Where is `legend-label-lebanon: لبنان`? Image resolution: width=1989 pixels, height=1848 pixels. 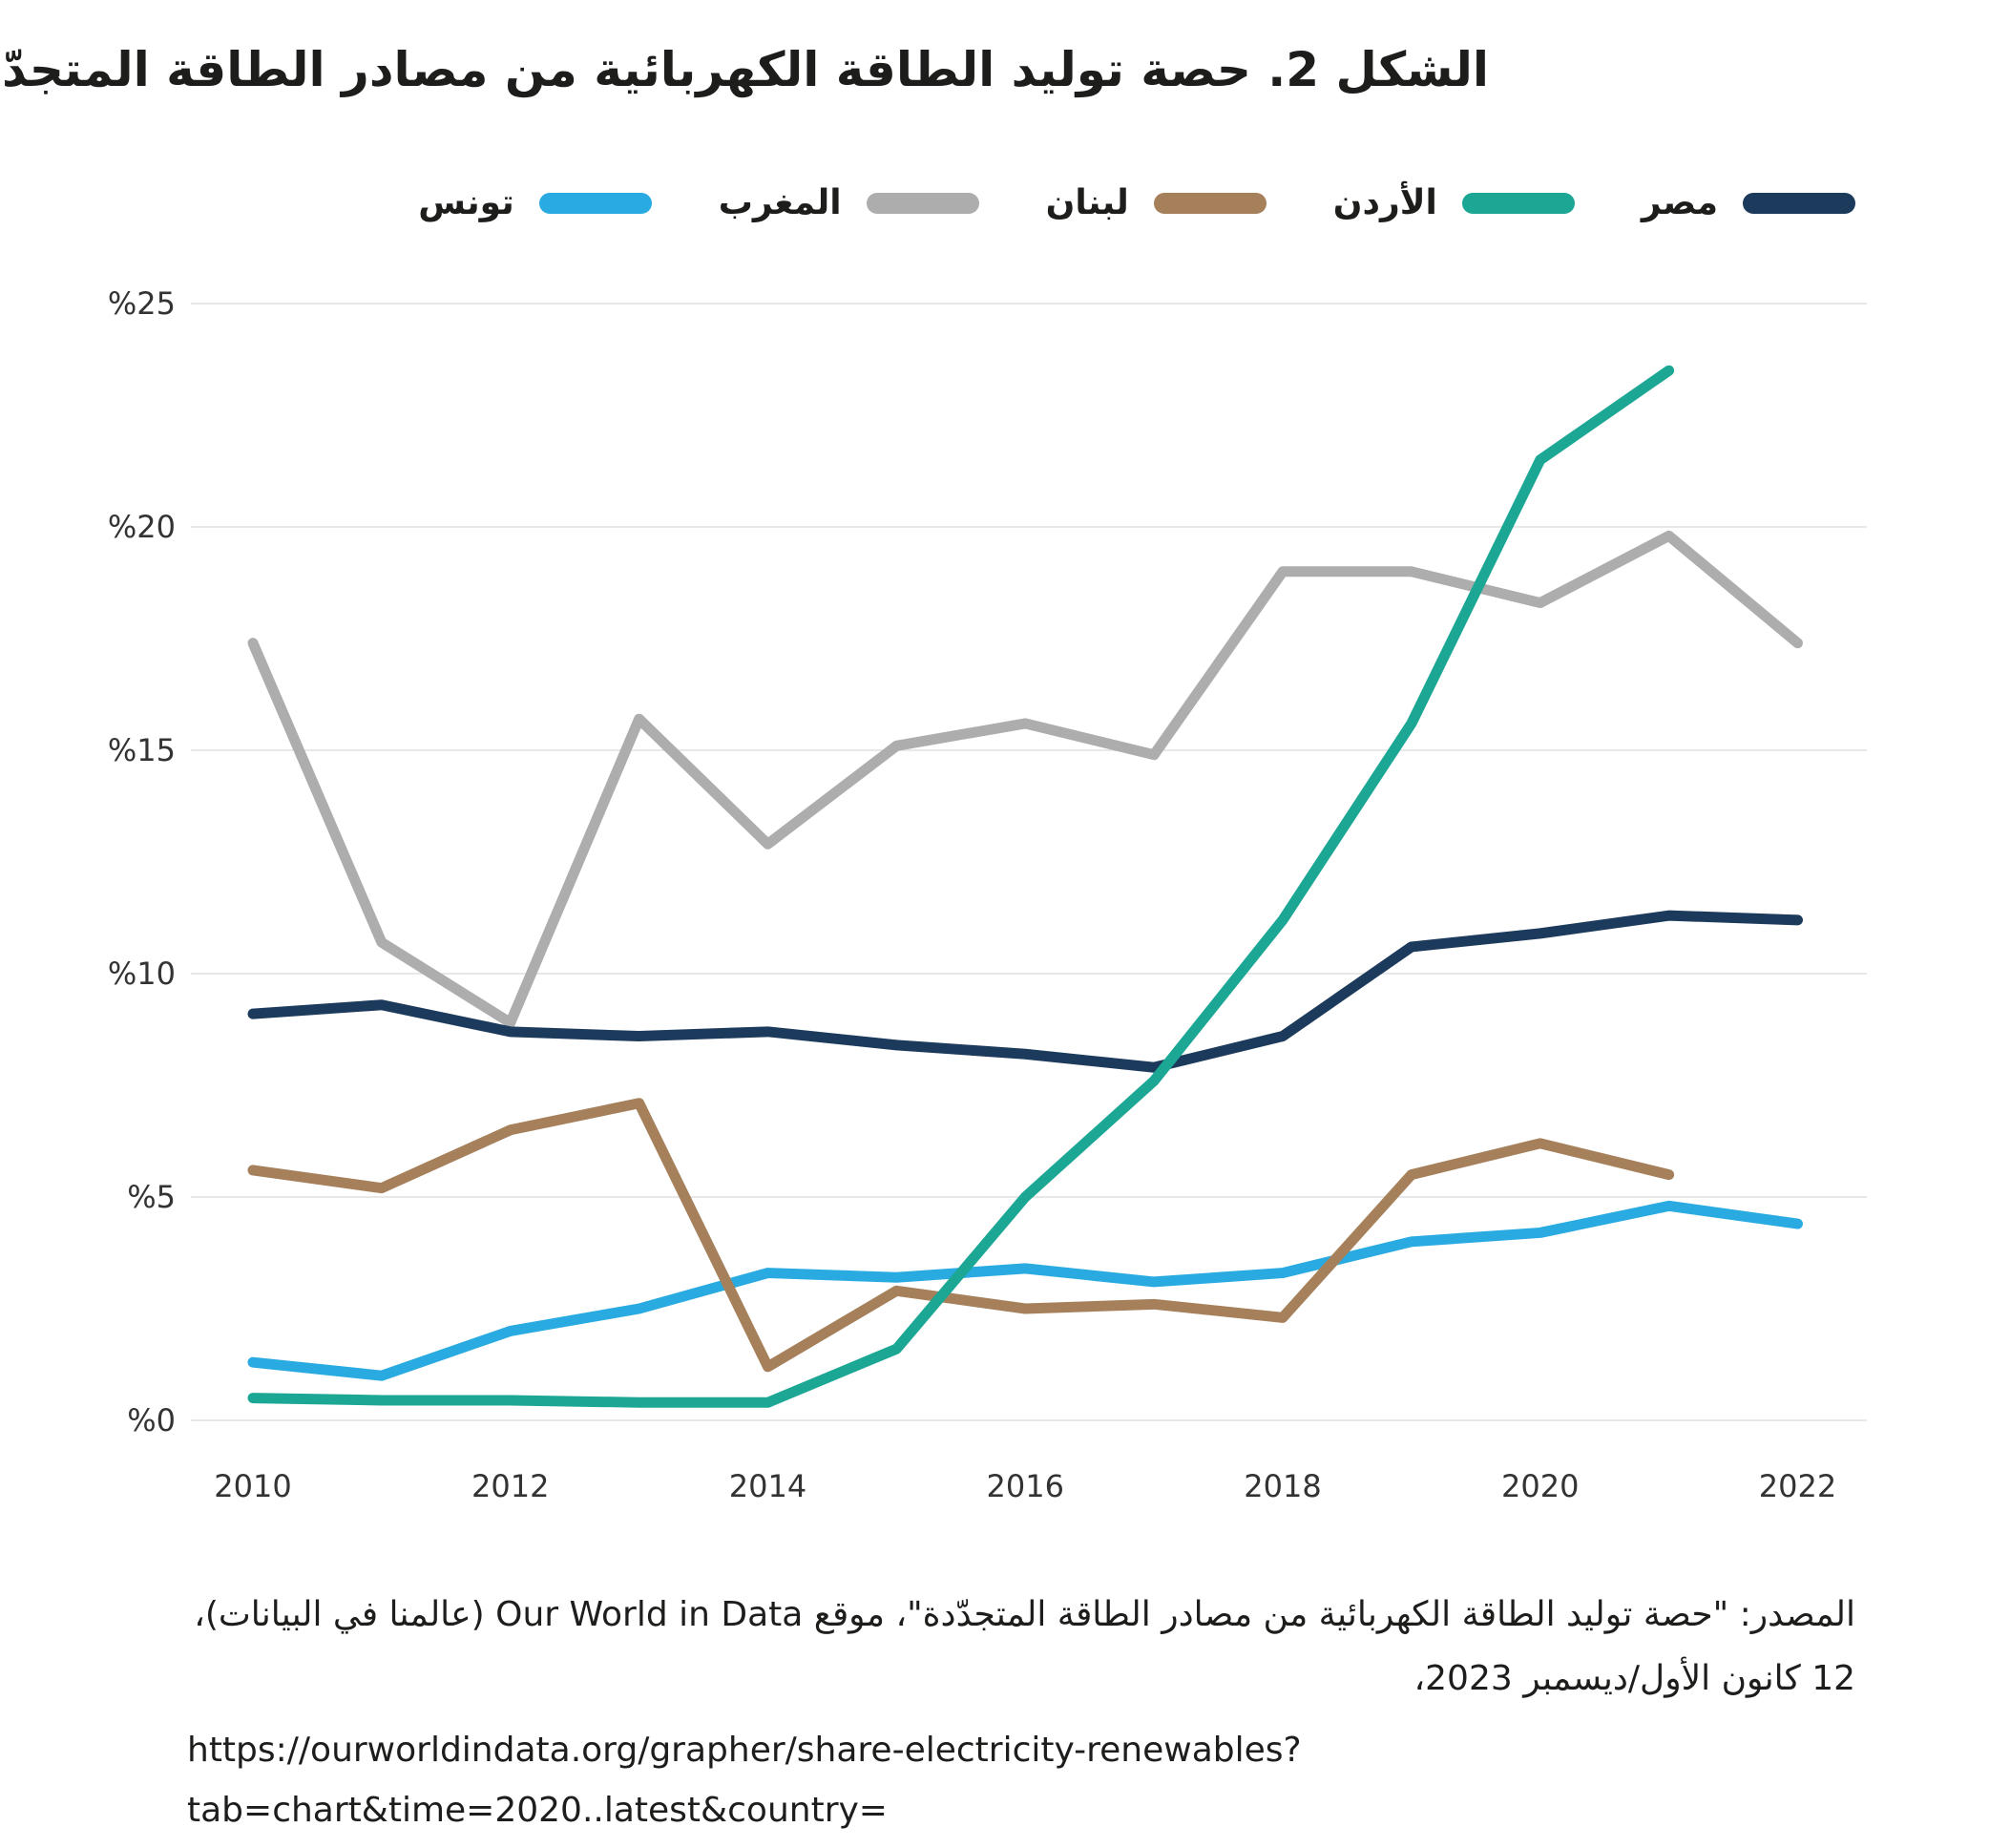
legend-label-lebanon: لبنان is located at coordinates (1087, 203).